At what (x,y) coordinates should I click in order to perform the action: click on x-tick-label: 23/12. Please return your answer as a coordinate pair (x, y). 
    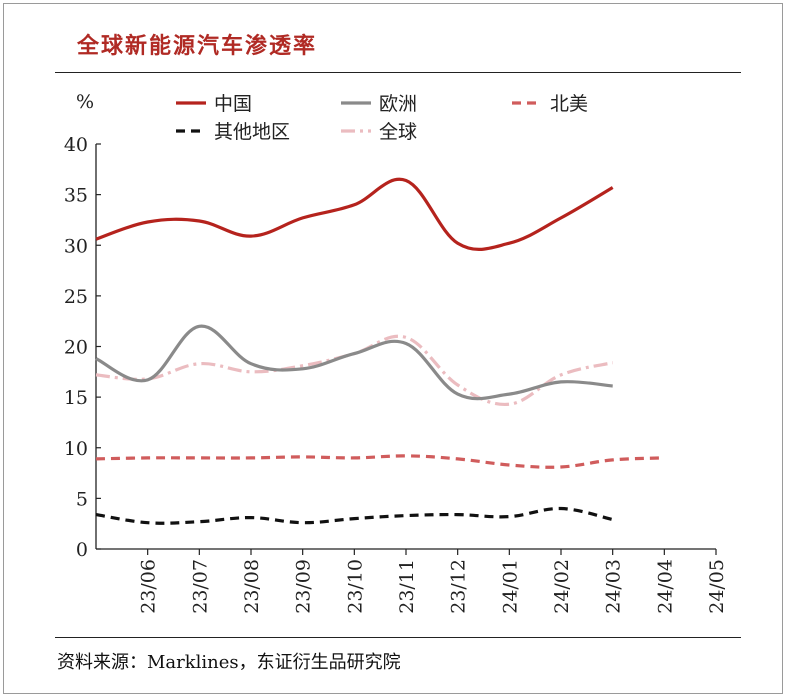
    Looking at the image, I should click on (459, 586).